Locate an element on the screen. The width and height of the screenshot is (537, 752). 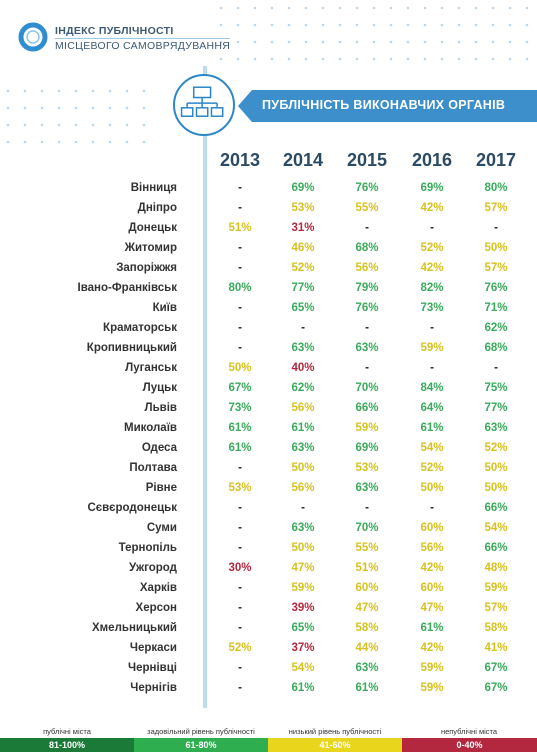
city-label: Тернопіль is located at coordinates (147, 548).